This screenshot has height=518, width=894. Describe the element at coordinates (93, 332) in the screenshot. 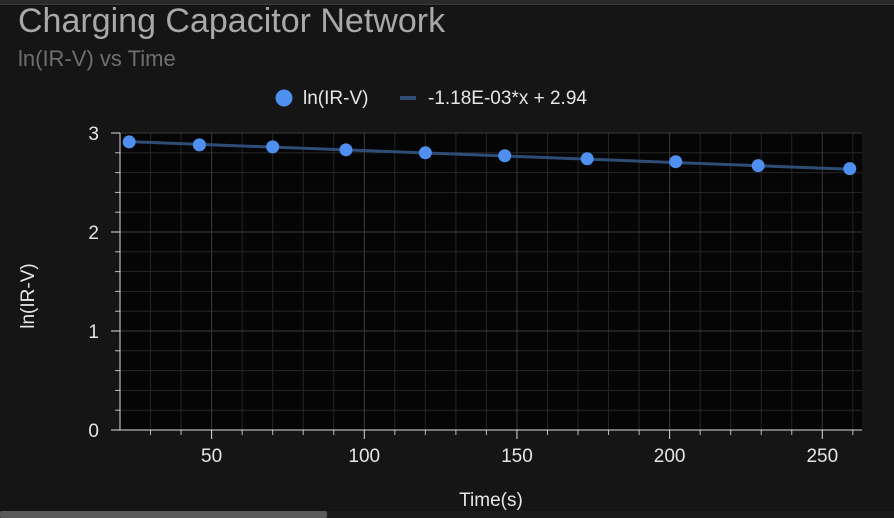

I see `y-tick-label: 1` at that location.